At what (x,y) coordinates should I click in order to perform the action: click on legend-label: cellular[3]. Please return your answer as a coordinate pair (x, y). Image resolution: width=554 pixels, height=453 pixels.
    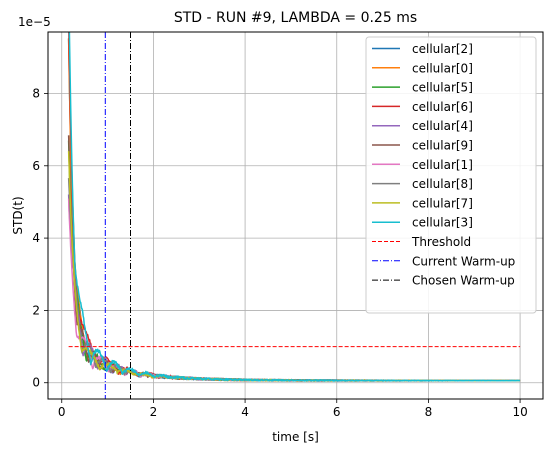
    Looking at the image, I should click on (442, 223).